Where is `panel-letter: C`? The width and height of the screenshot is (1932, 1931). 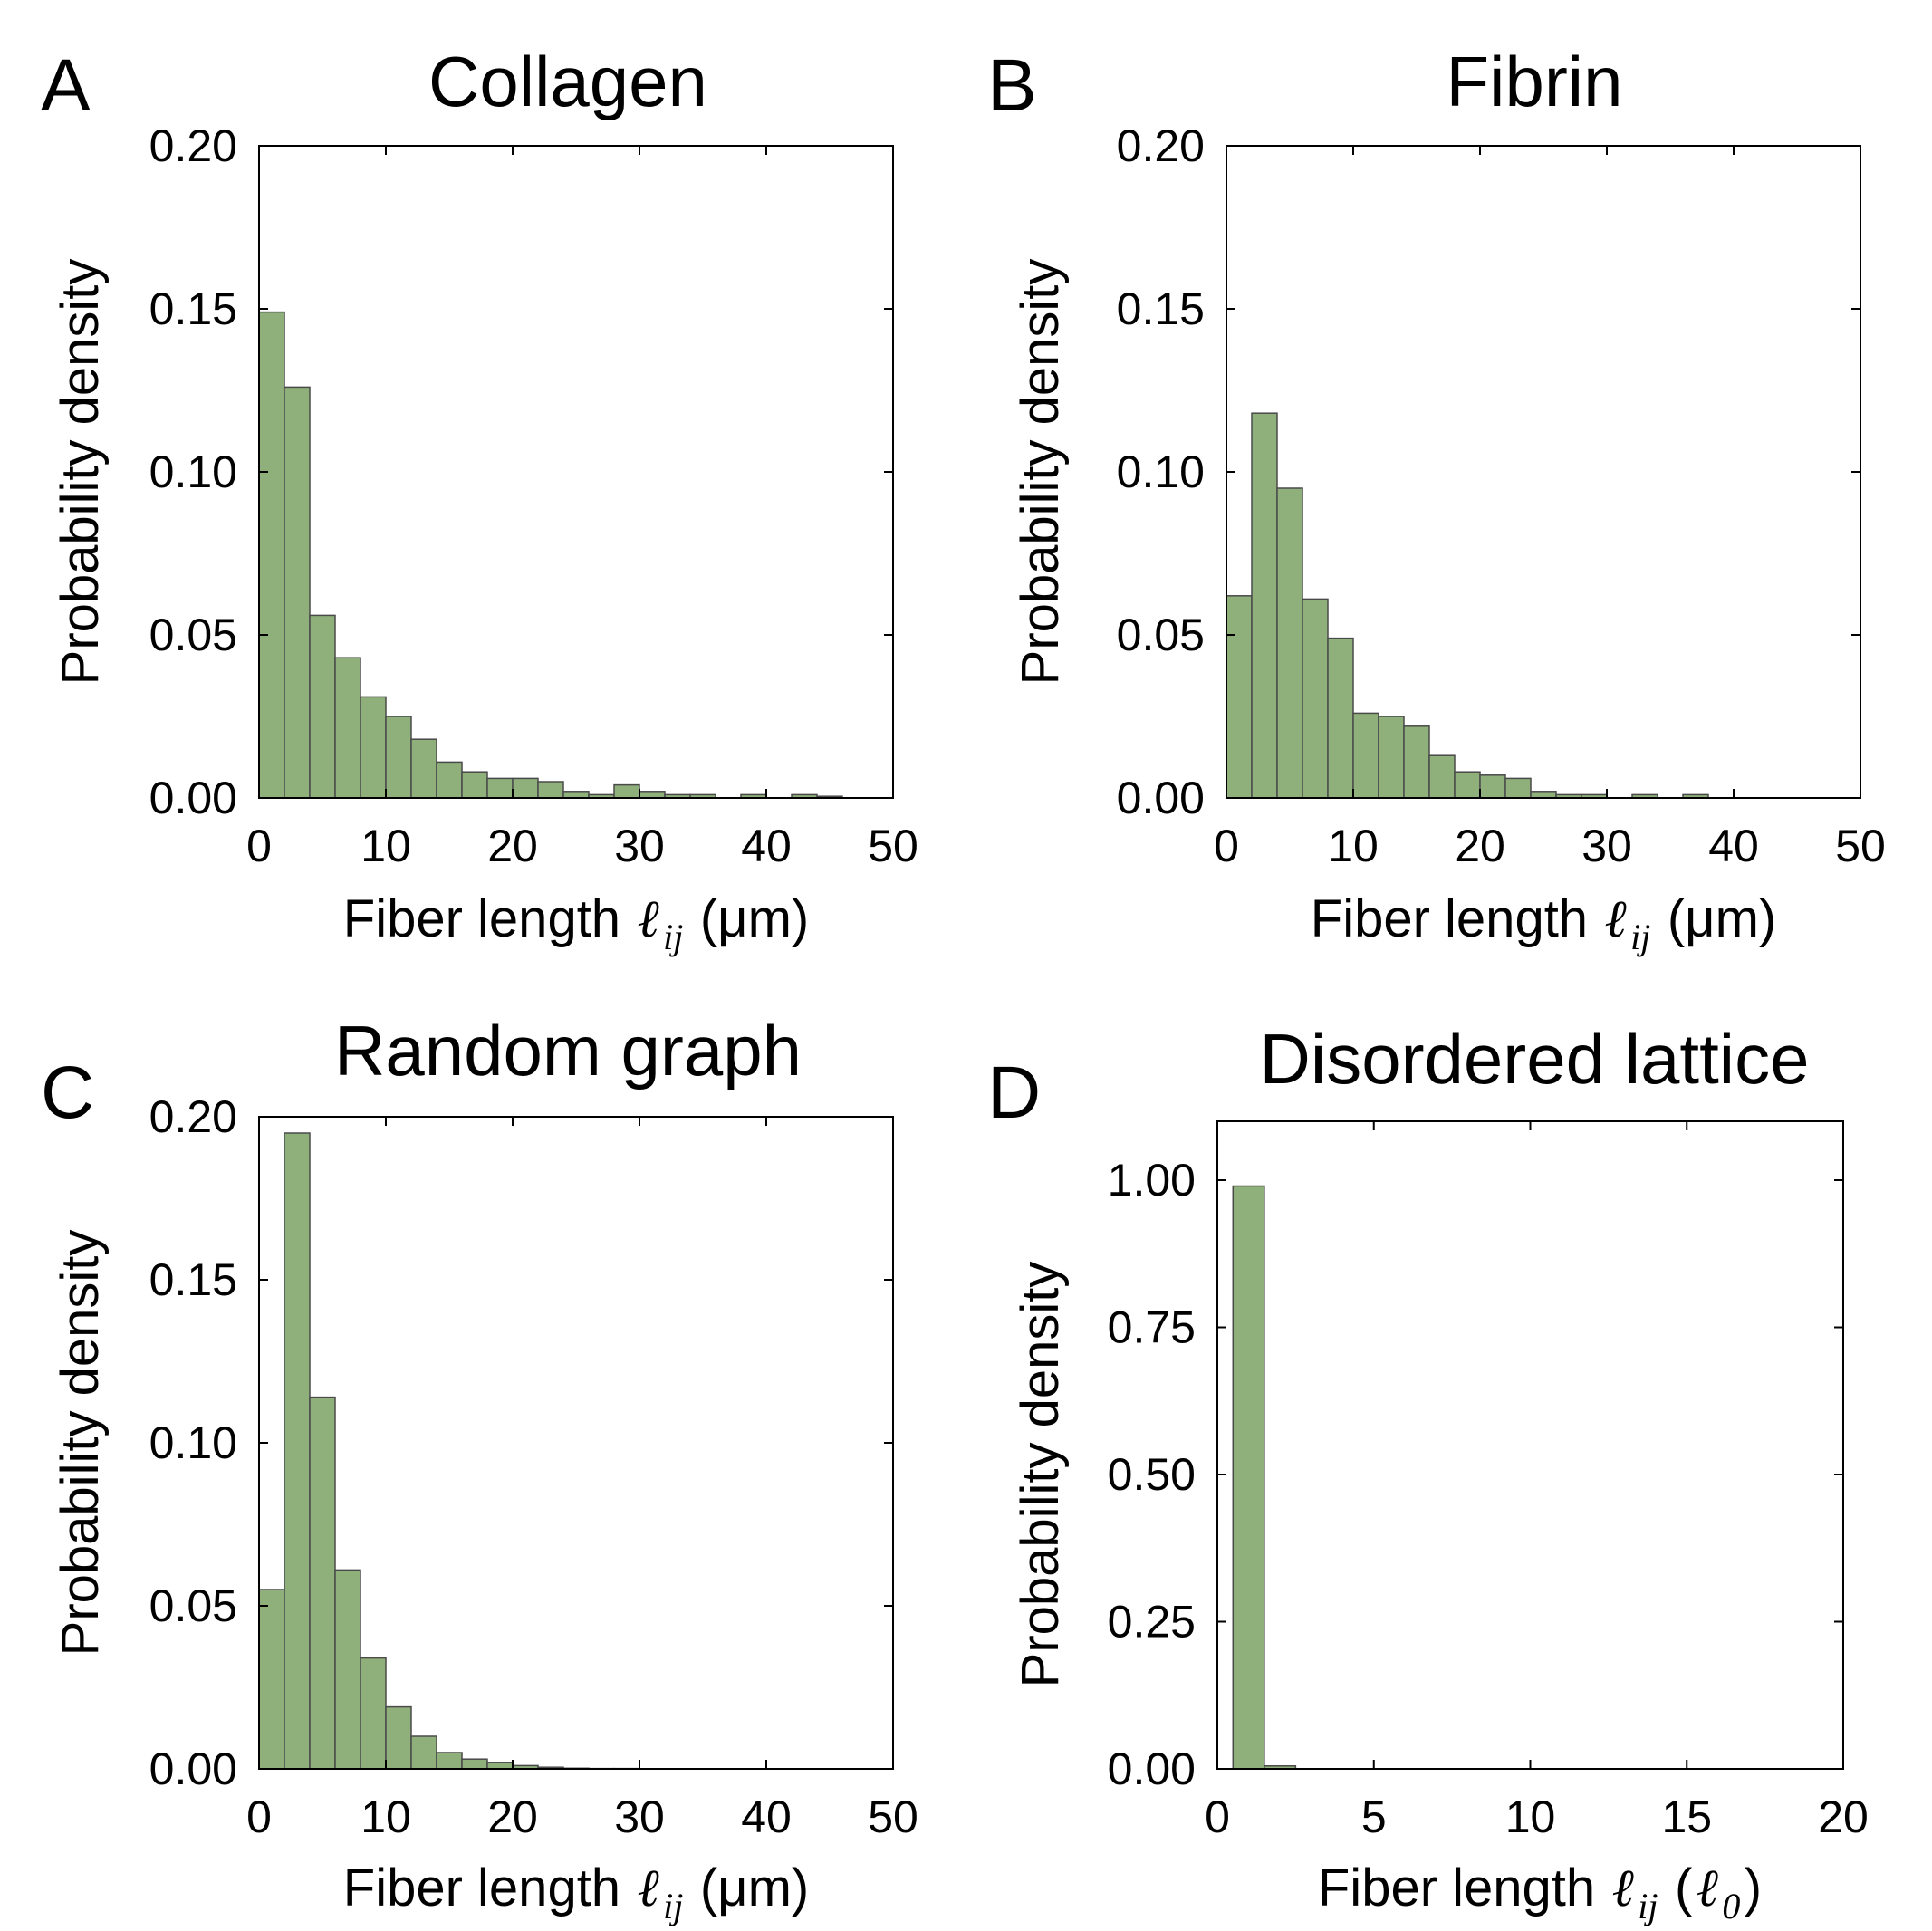
panel-letter: C is located at coordinates (67, 1093).